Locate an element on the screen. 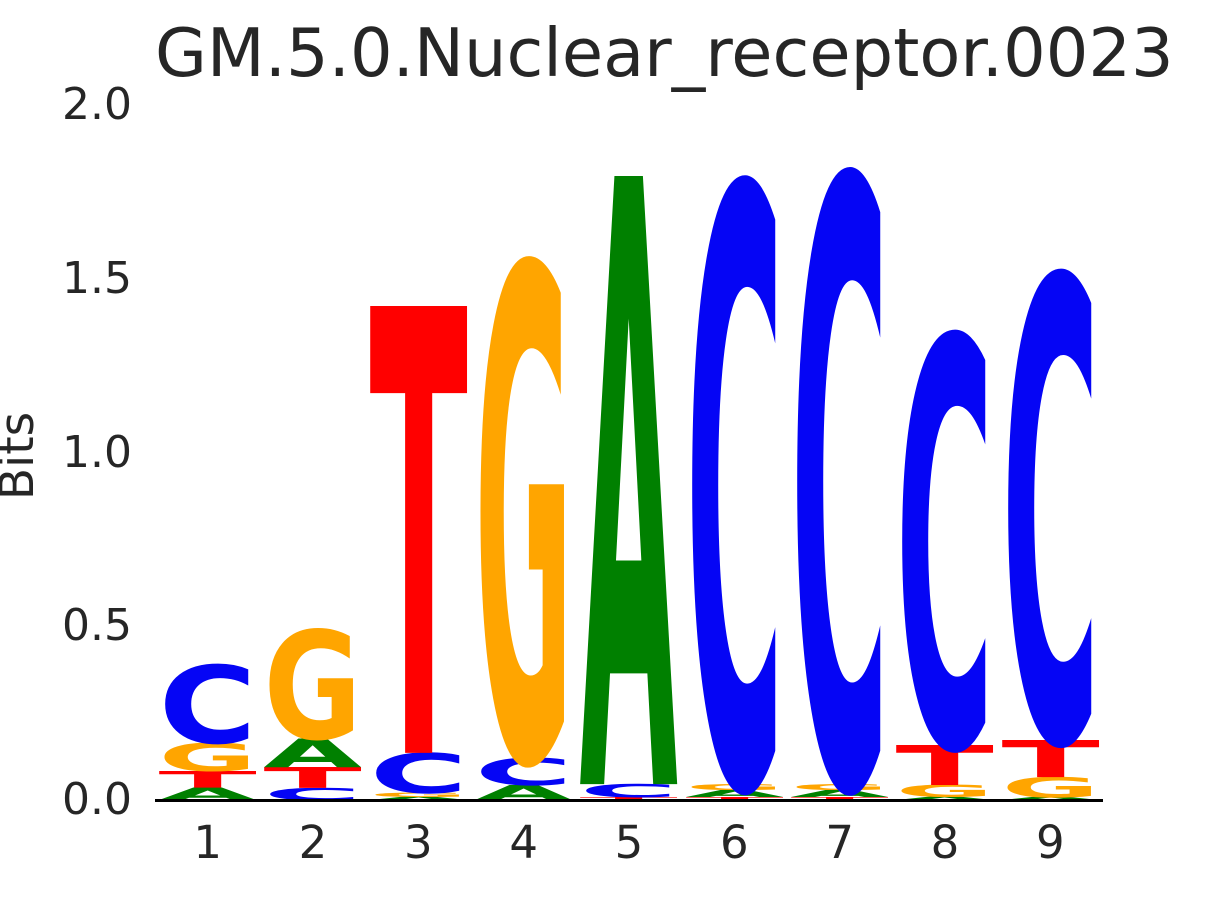 This screenshot has height=900, width=1215. logo-letter-A-pos3: A is located at coordinates (418, 798).